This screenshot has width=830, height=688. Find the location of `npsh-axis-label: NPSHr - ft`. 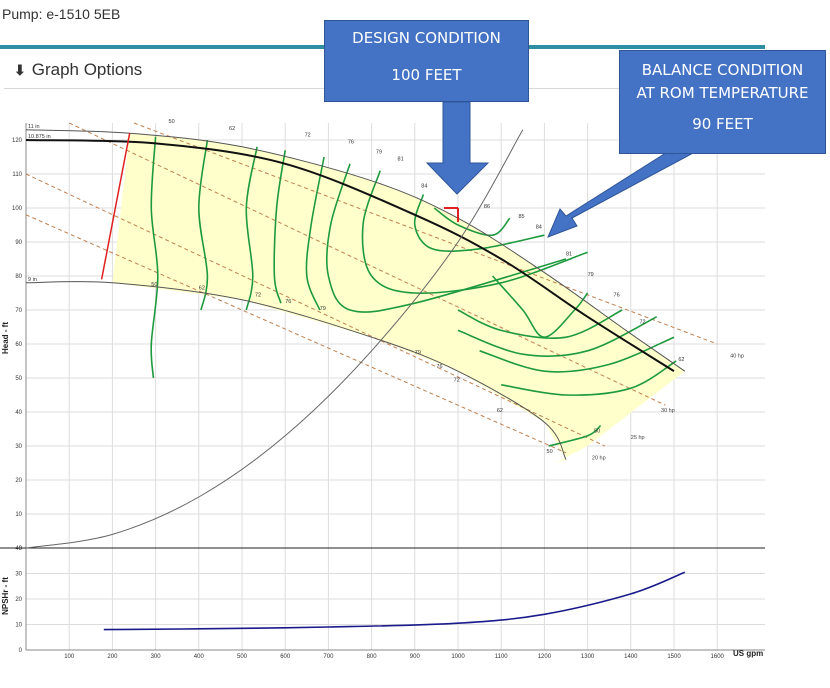

npsh-axis-label: NPSHr - ft is located at coordinates (5, 596).